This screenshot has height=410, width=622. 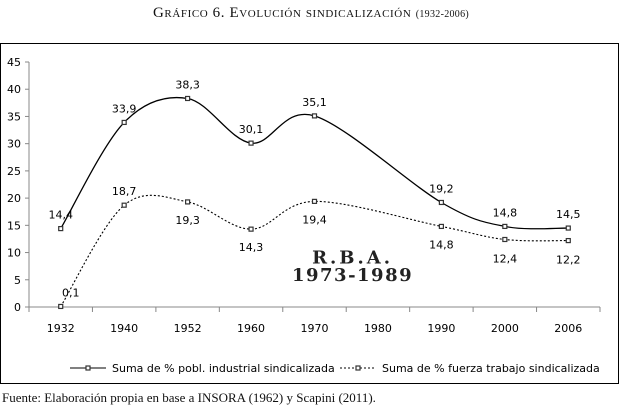 What do you see at coordinates (191, 13) in the screenshot?
I see `figure-title-prefix: Gráfico 6.` at bounding box center [191, 13].